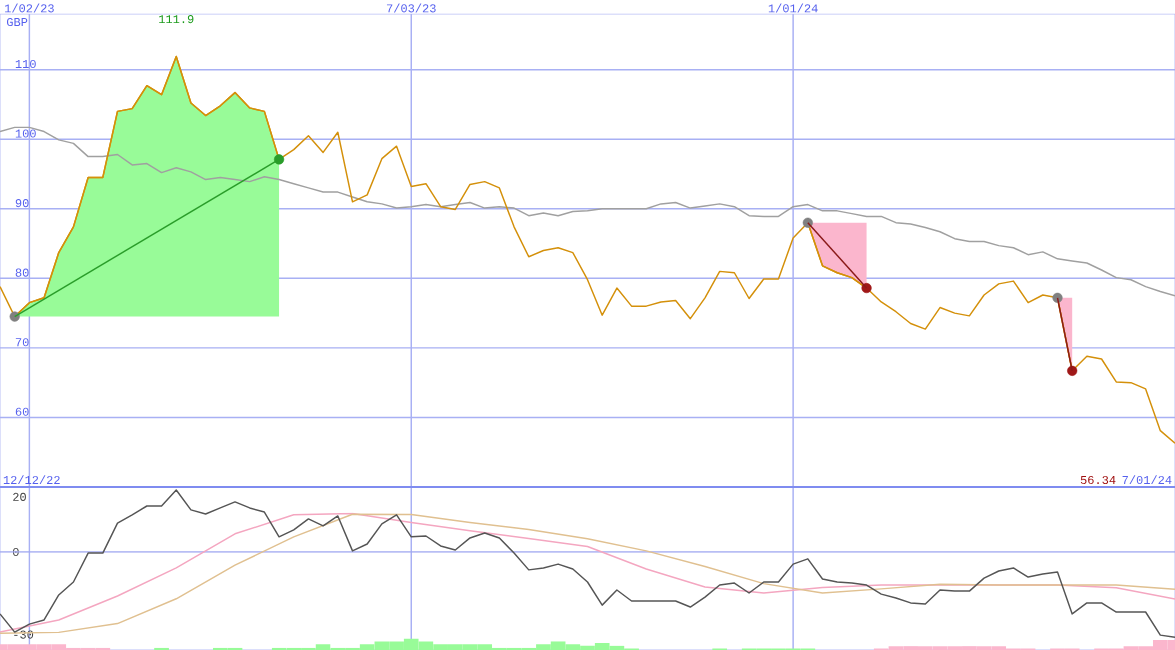  Describe the element at coordinates (16, 552) in the screenshot. I see `y-tick-label: 0` at that location.